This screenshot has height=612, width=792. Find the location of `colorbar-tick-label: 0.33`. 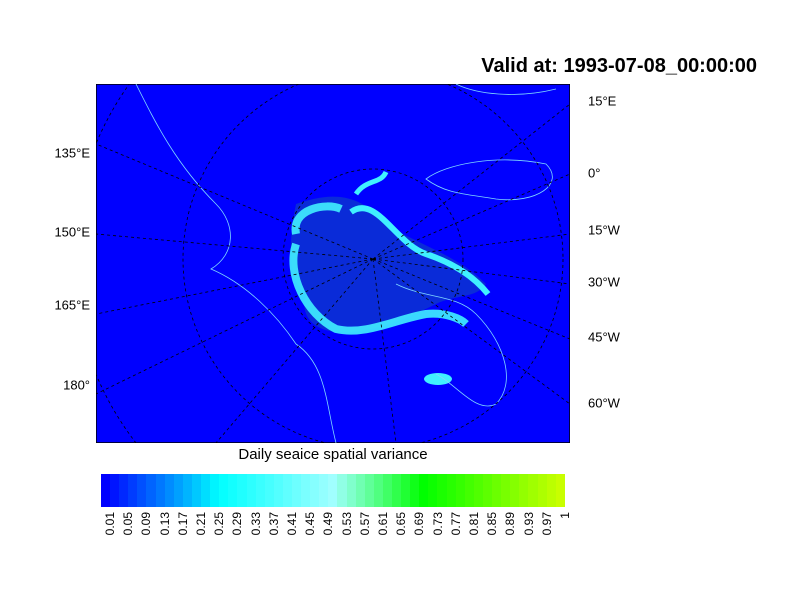

colorbar-tick-label: 0.33 is located at coordinates (255, 524).